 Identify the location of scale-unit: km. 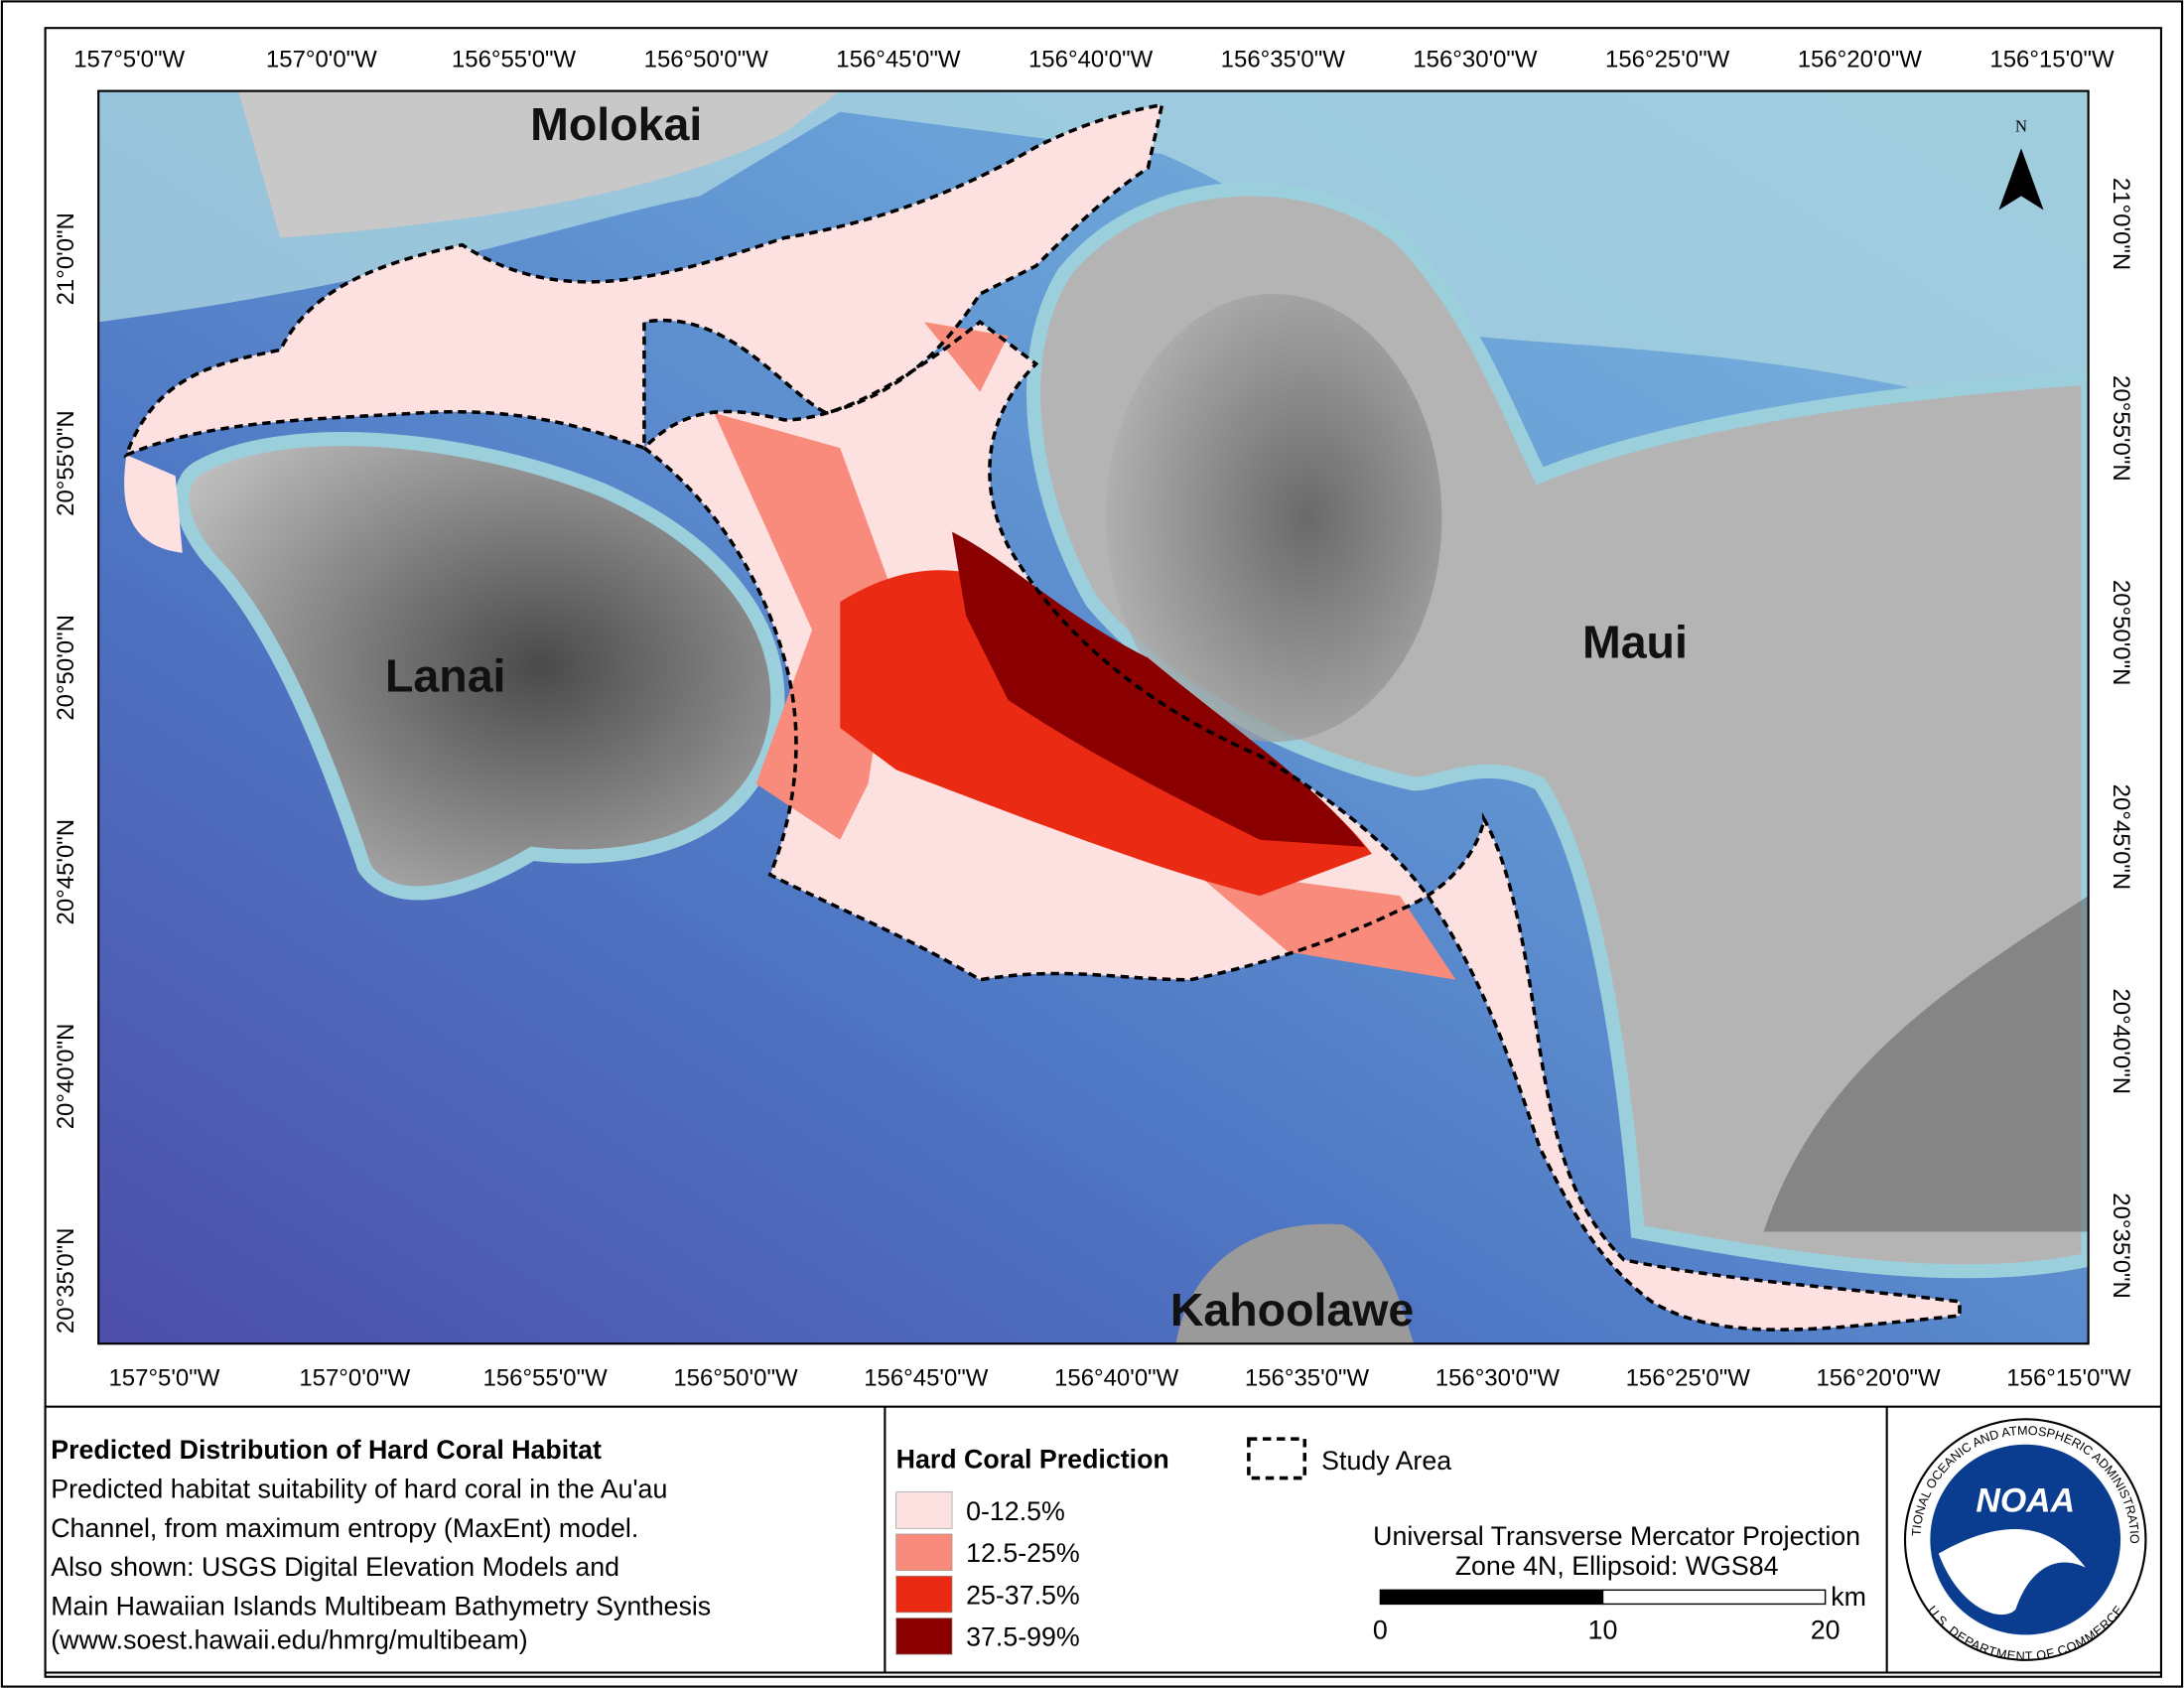
(1848, 1597).